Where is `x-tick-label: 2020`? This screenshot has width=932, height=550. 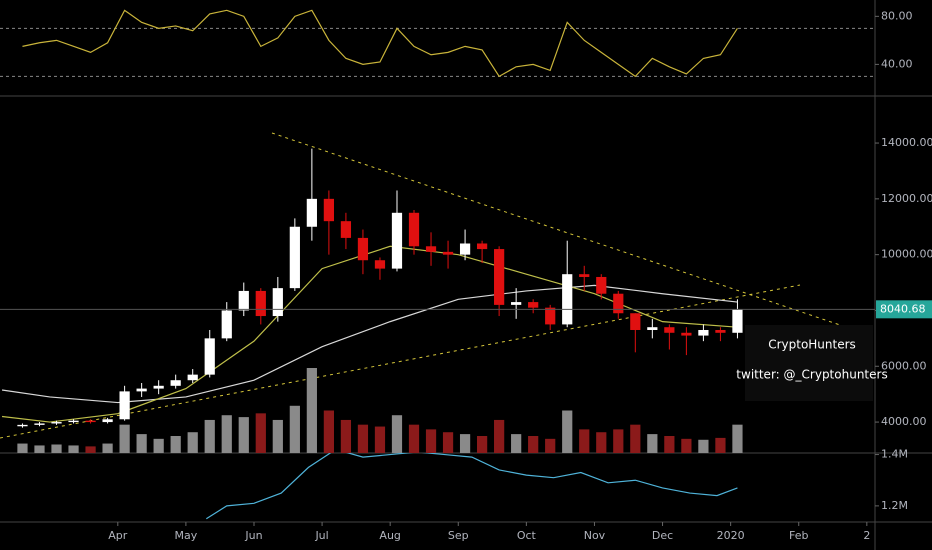
x-tick-label: 2020 is located at coordinates (731, 535).